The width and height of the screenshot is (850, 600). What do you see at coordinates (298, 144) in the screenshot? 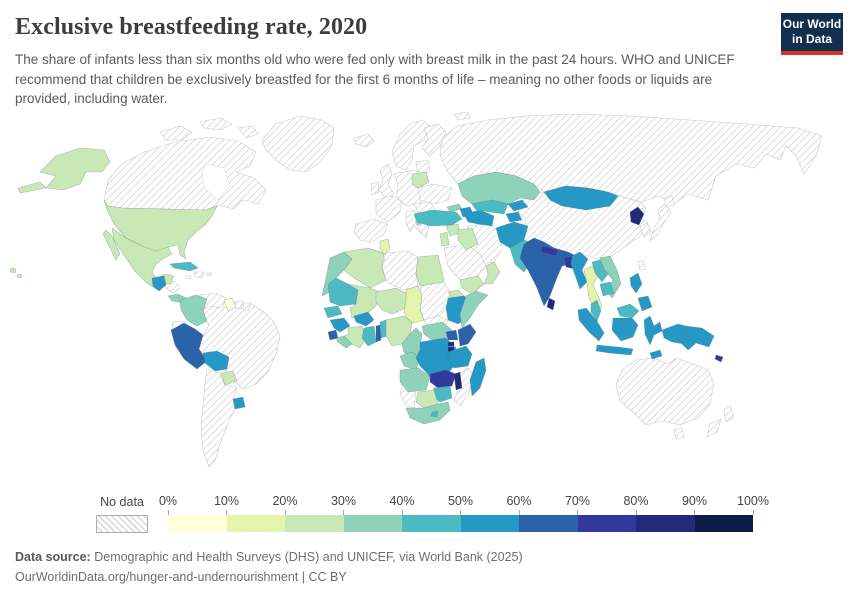
I see `country-greenland` at bounding box center [298, 144].